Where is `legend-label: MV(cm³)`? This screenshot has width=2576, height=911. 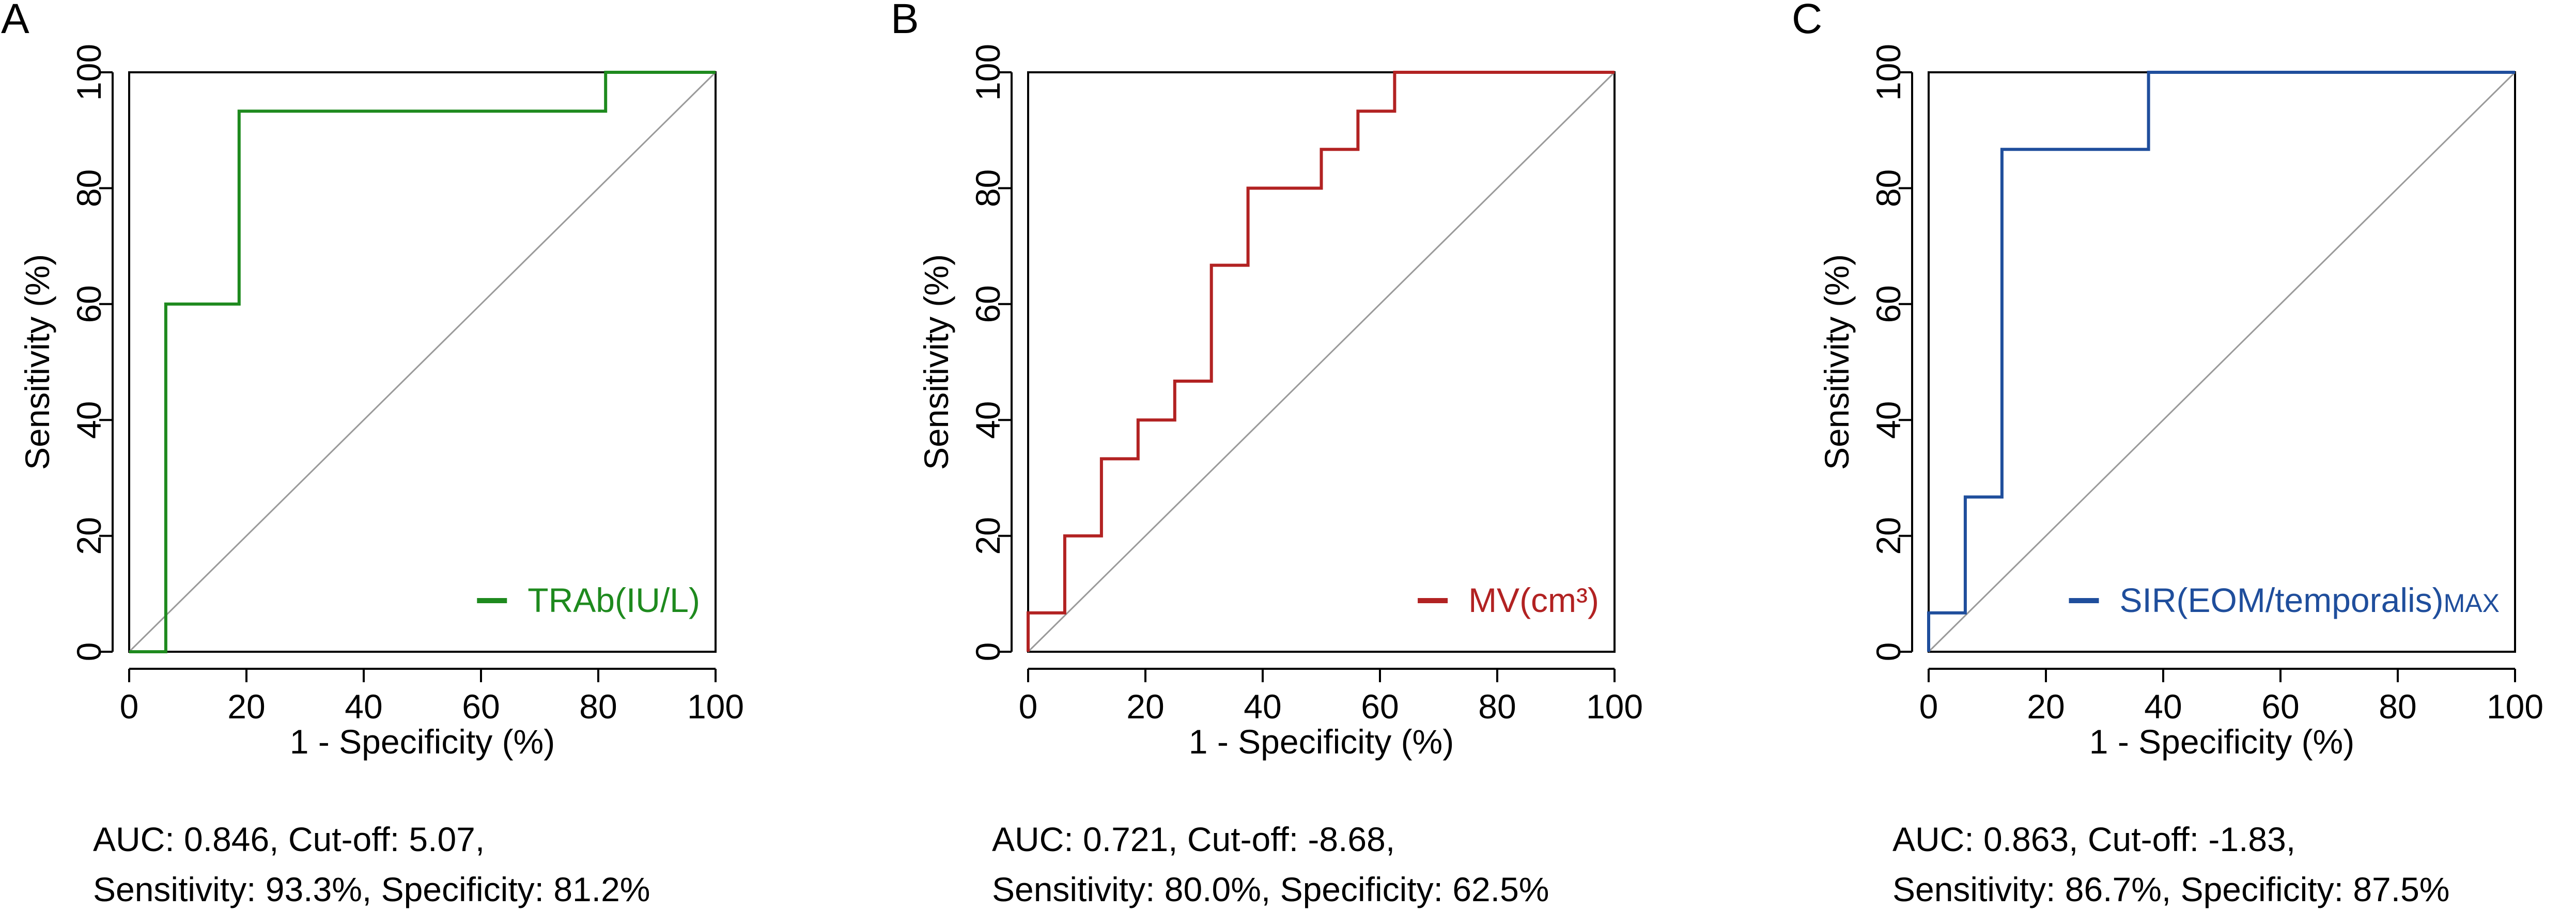
legend-label: MV(cm³) is located at coordinates (1533, 600).